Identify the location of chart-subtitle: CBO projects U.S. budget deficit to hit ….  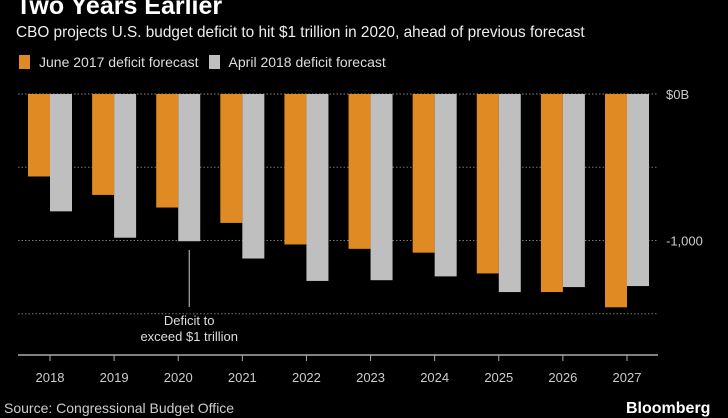
(300, 32).